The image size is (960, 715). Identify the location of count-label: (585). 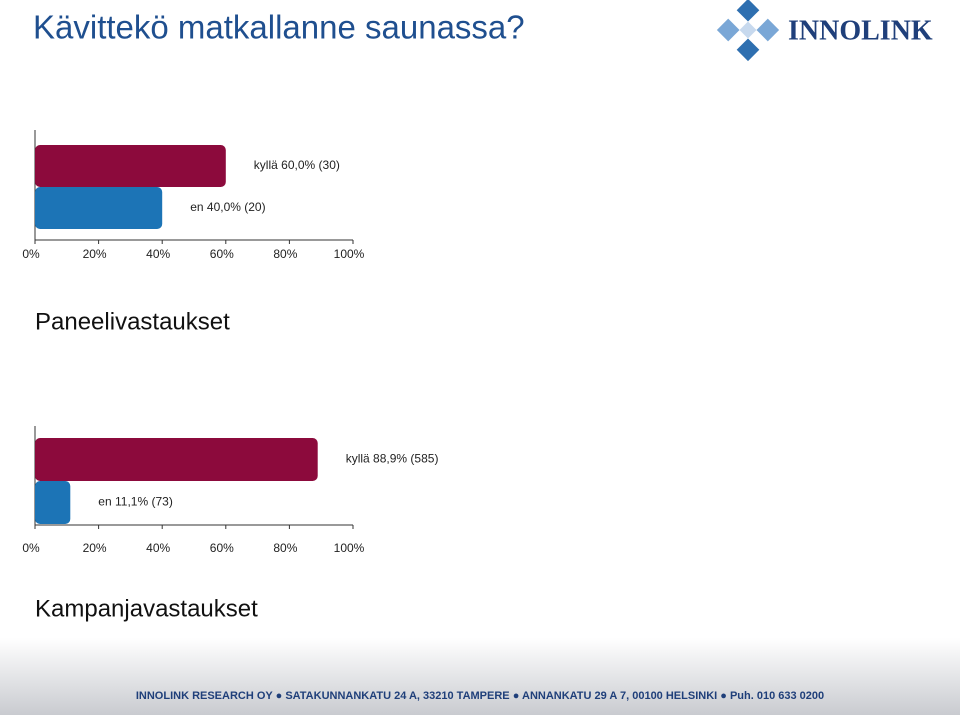
(424, 459).